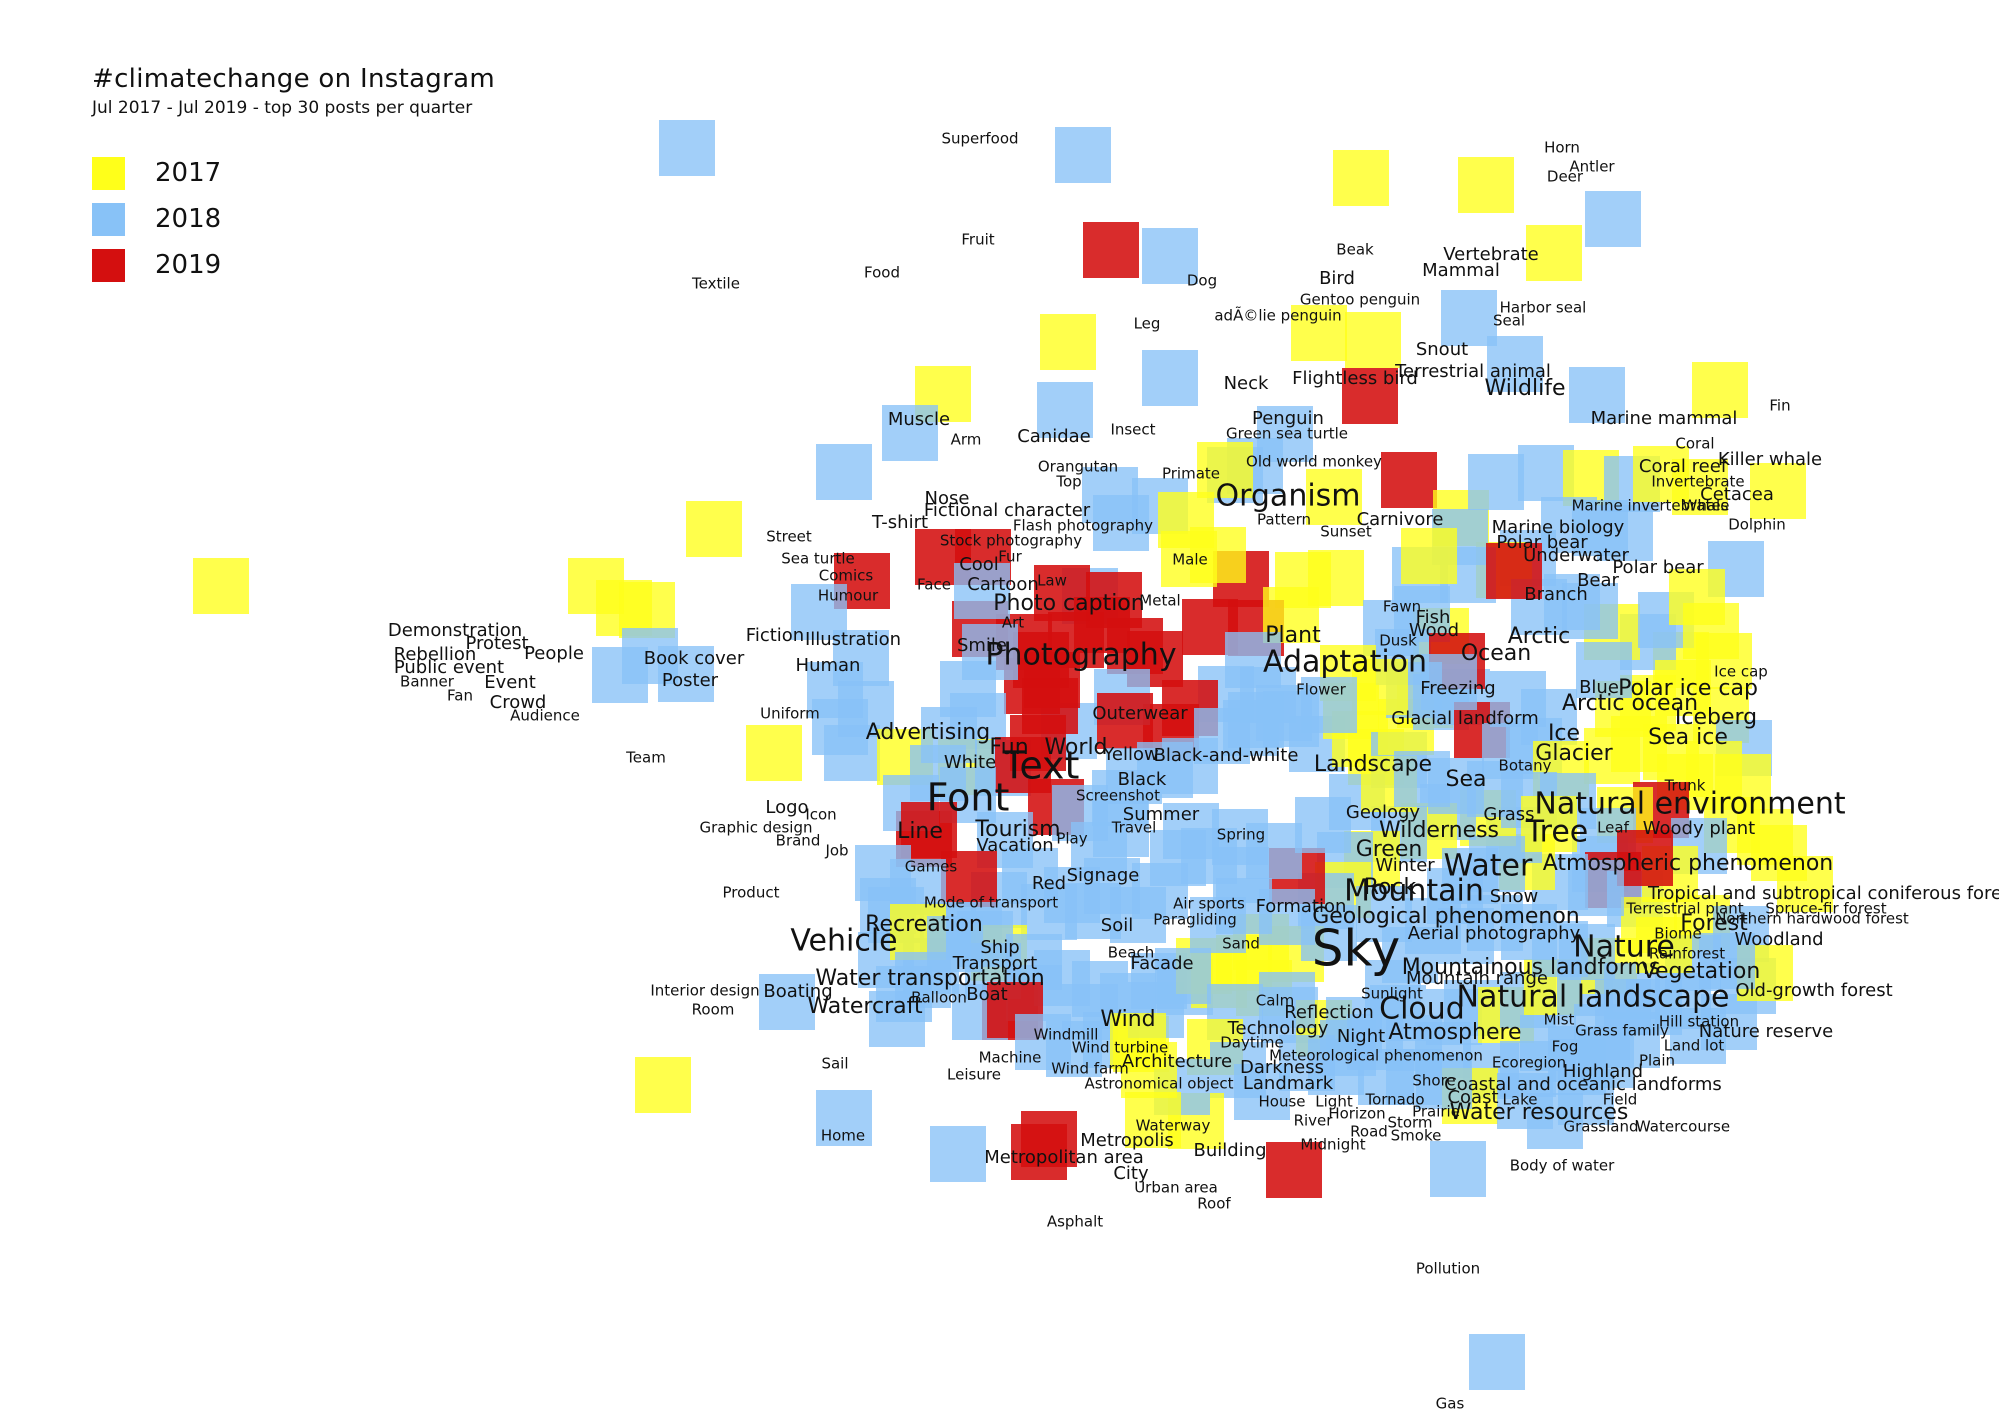 This screenshot has width=1999, height=1414. Describe the element at coordinates (1593, 997) in the screenshot. I see `label-natural-landscape: Natural landscape` at that location.